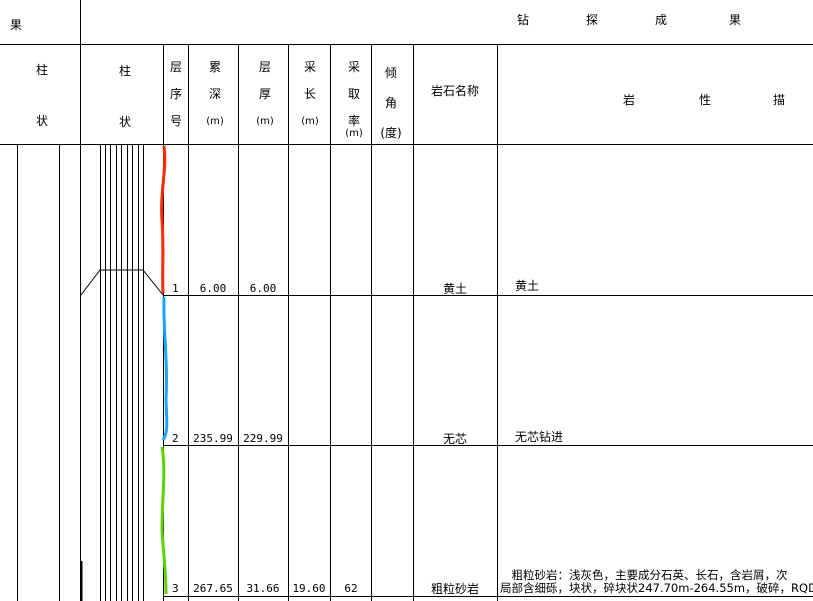 The height and width of the screenshot is (601, 813). I want to click on col2-header: 柱, so click(125, 71).